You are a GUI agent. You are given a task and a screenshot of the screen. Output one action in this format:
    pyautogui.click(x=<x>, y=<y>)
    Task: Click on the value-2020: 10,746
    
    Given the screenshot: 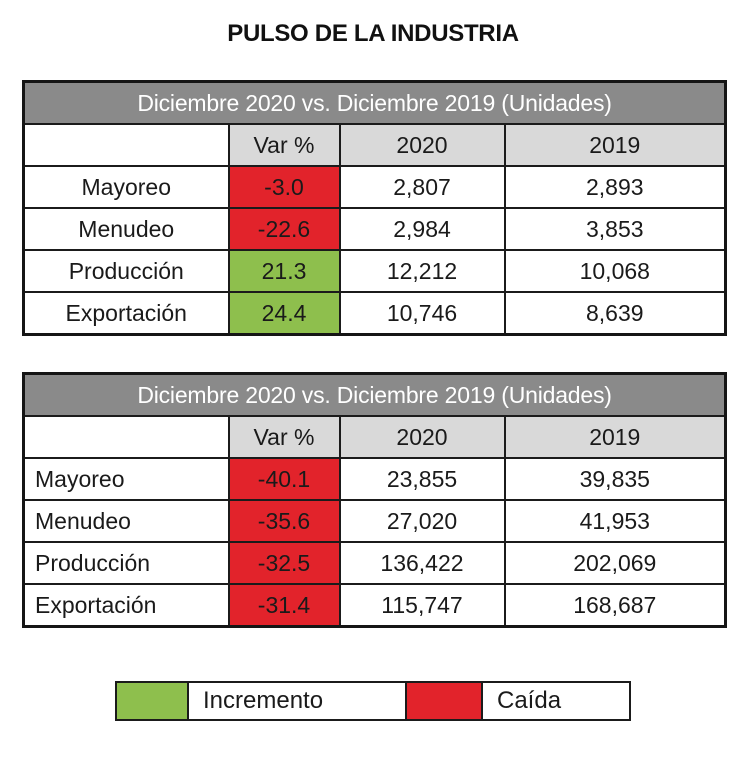 What is the action you would take?
    pyautogui.click(x=422, y=313)
    